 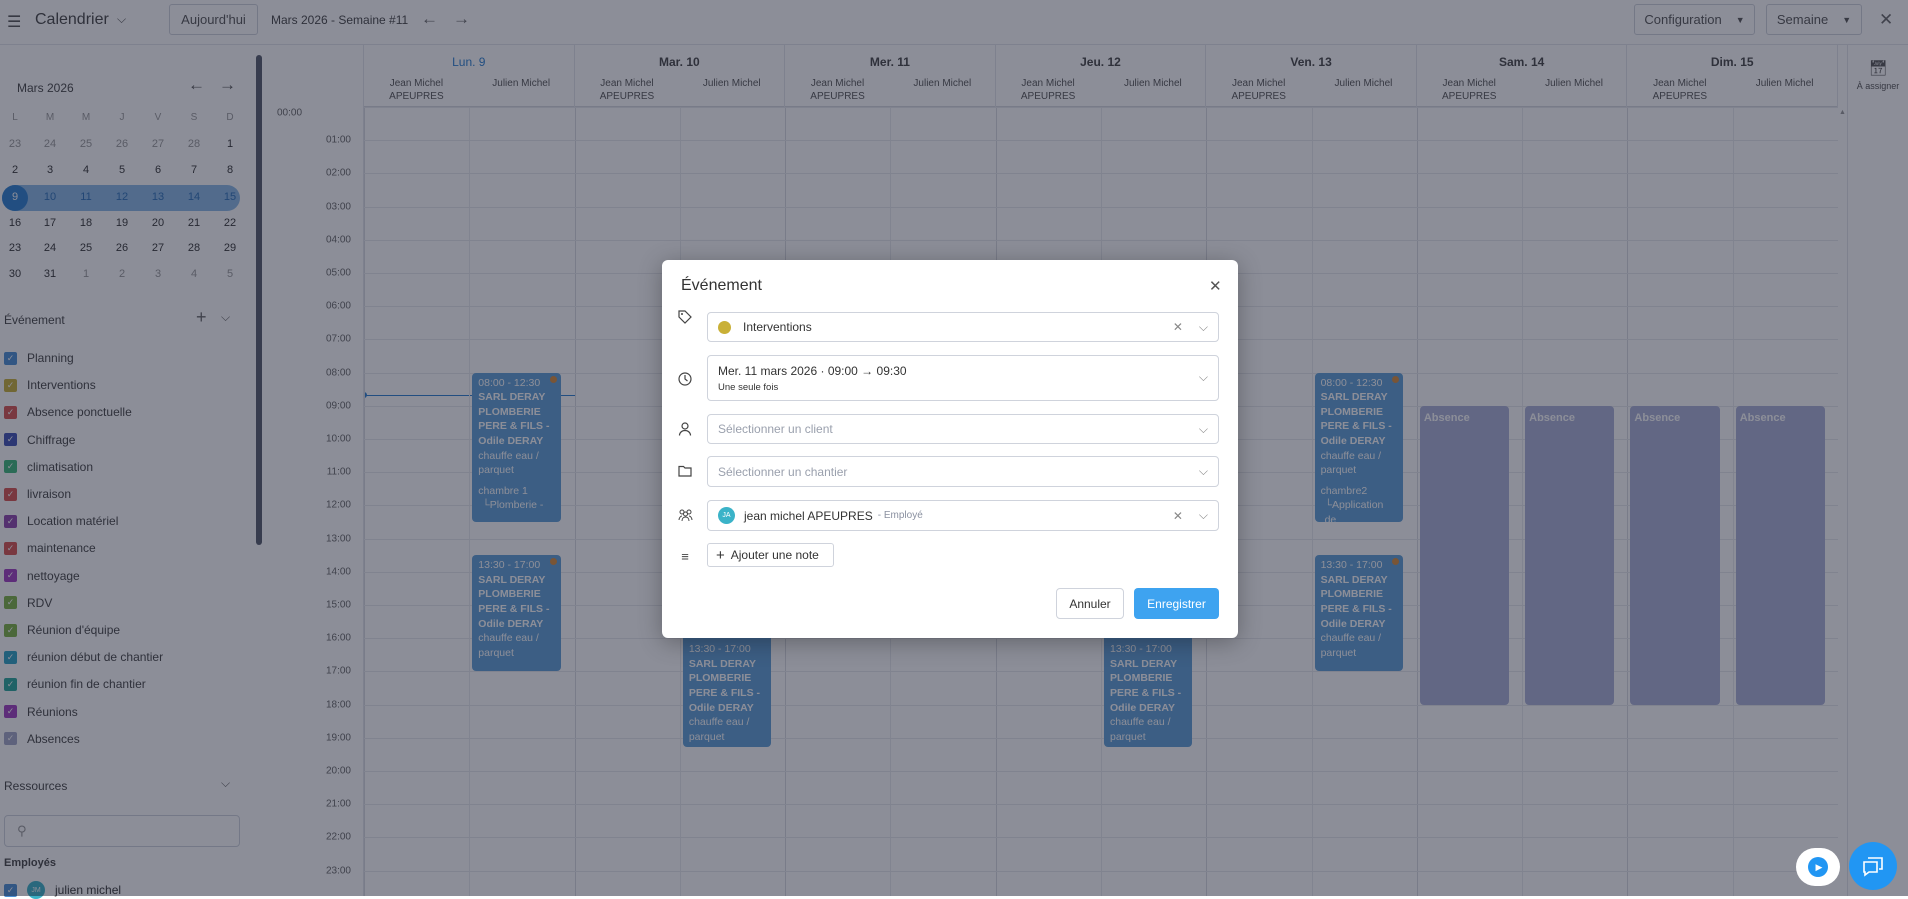 I want to click on close-dialog-icon: ✕, so click(x=1215, y=286).